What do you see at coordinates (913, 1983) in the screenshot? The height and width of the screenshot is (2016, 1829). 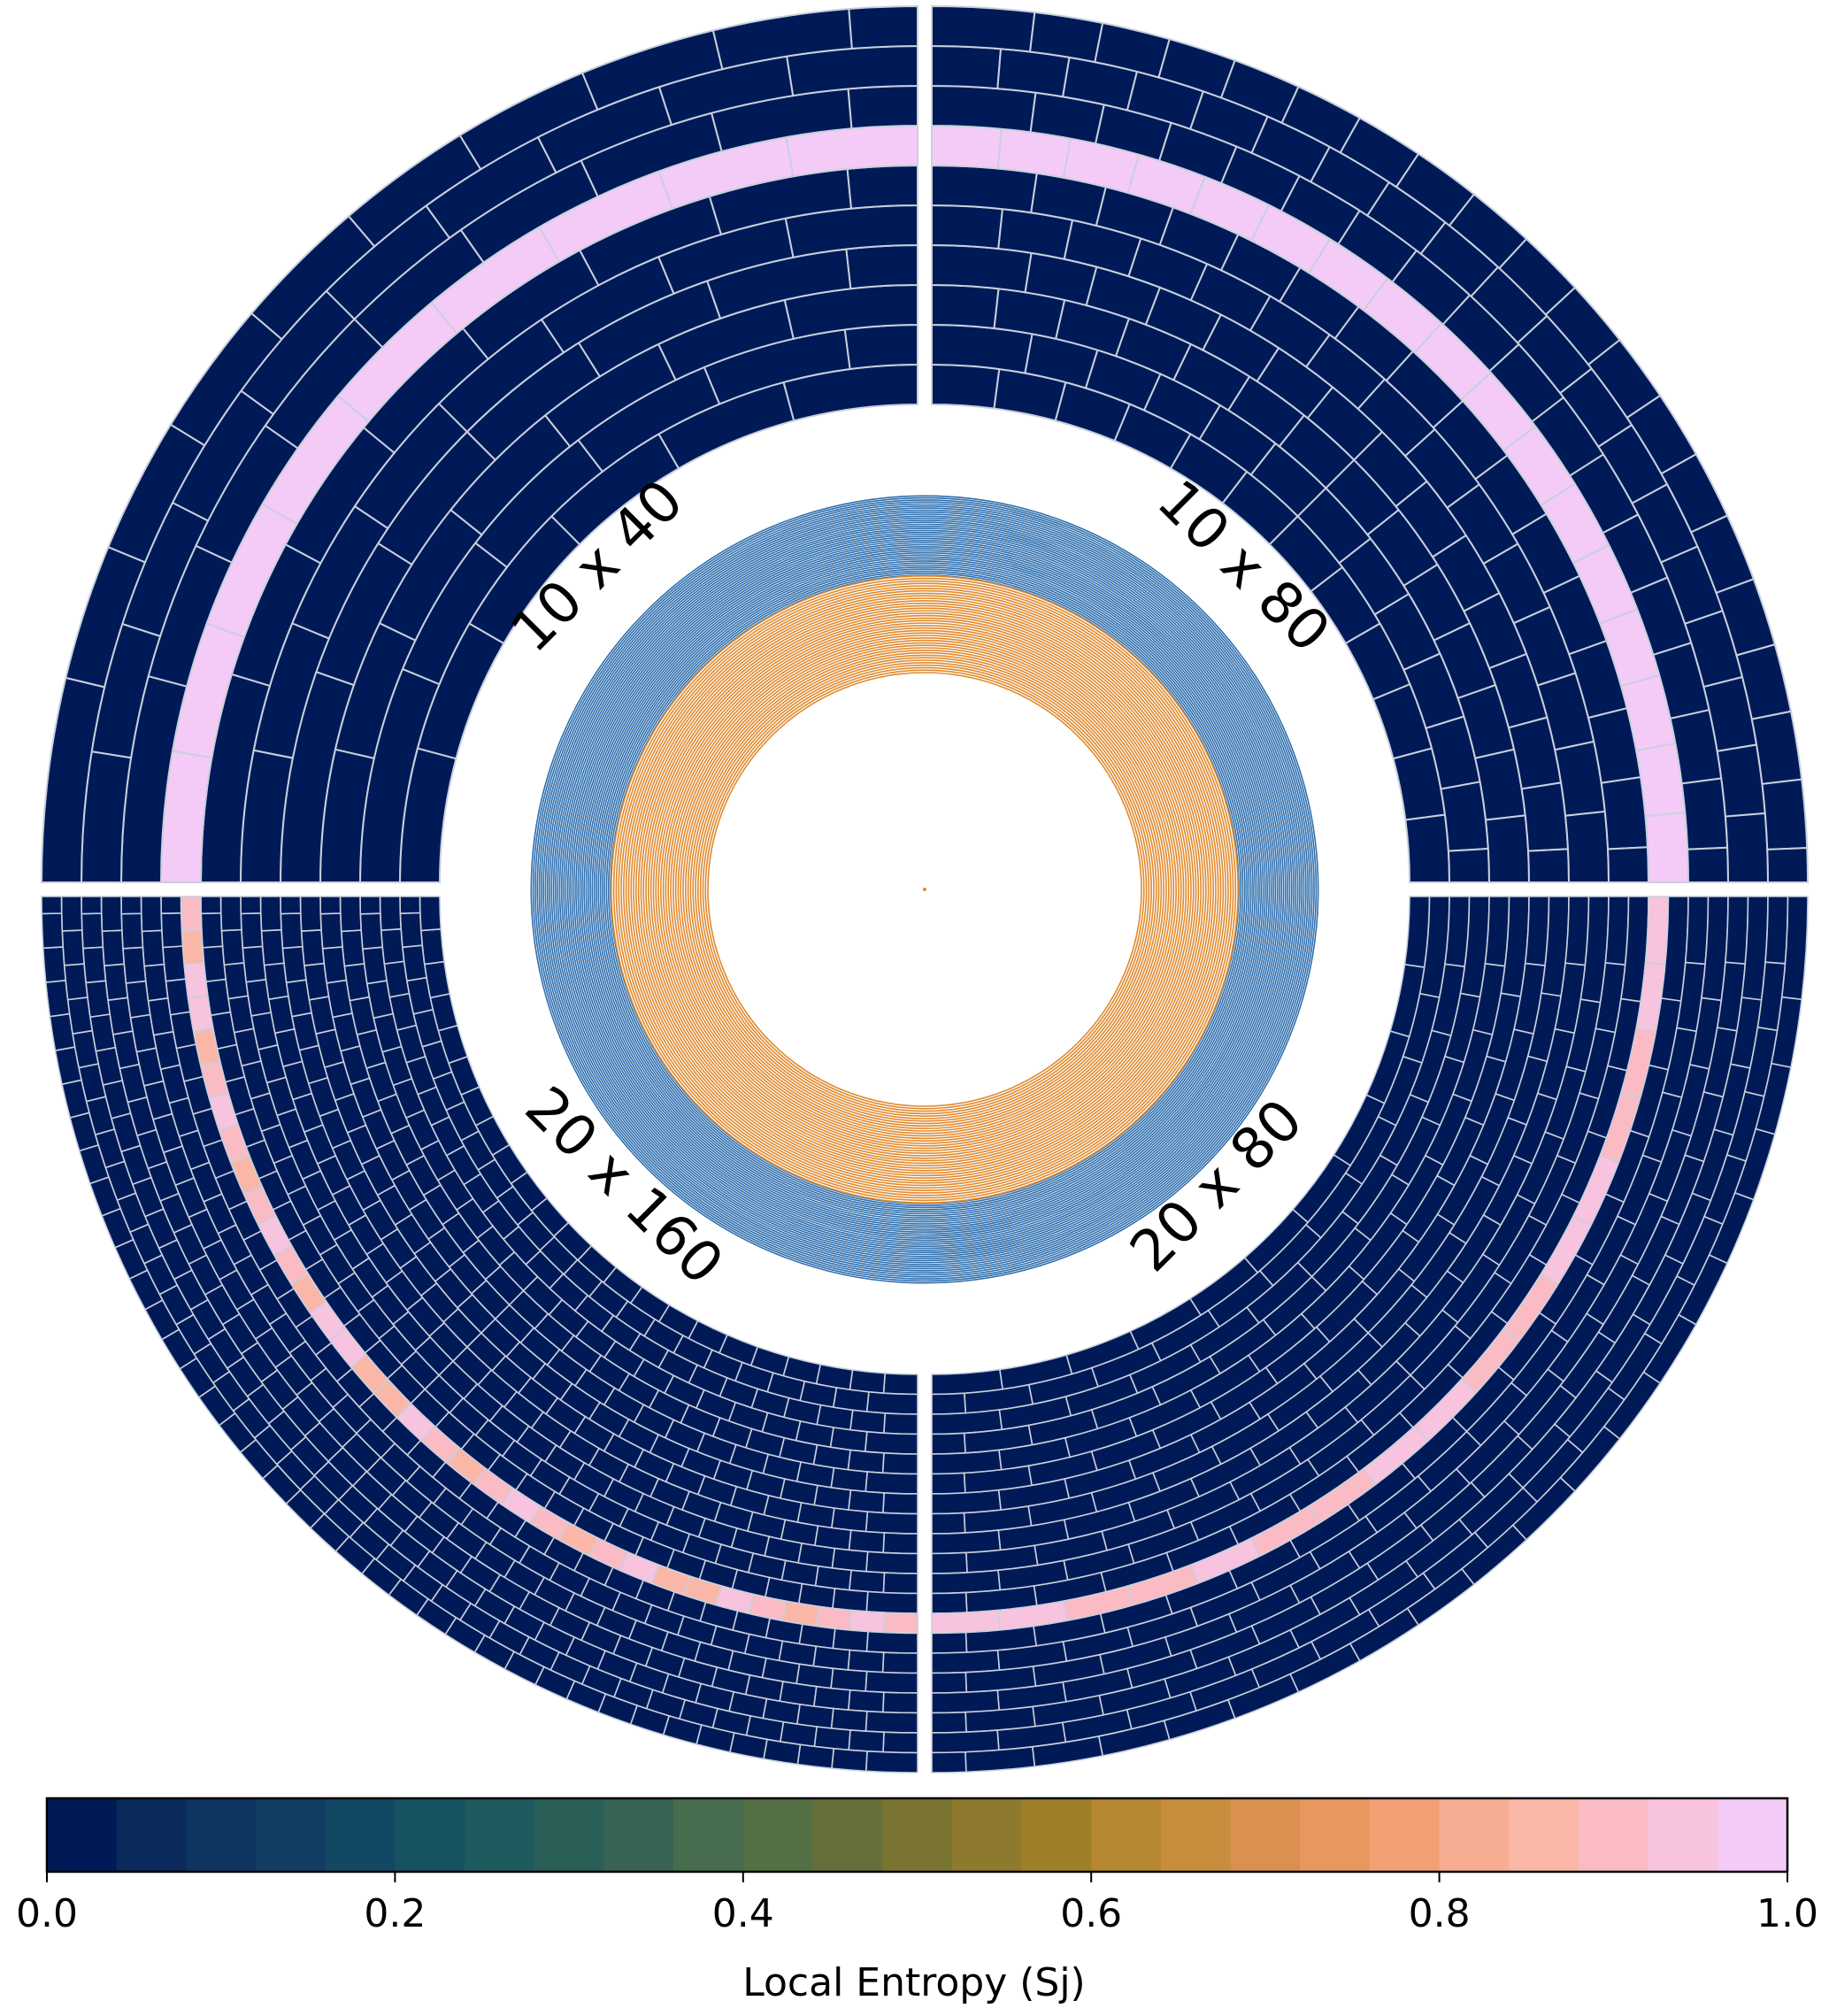 I see `colorbar-label: Local Entropy (Sj)` at bounding box center [913, 1983].